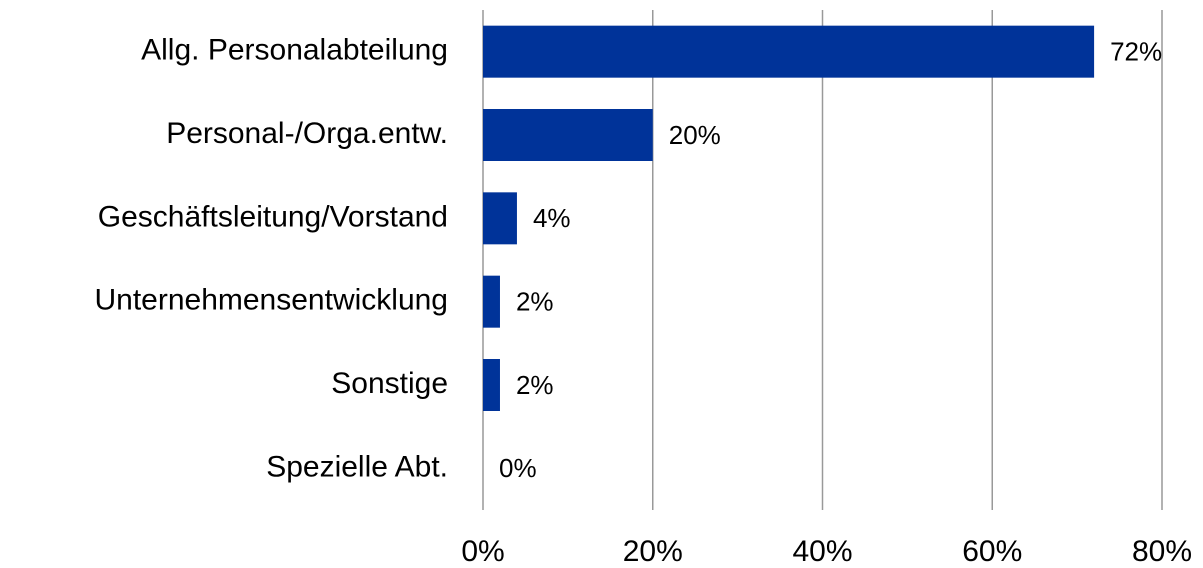  What do you see at coordinates (822, 551) in the screenshot?
I see `x-tick-label: 40%` at bounding box center [822, 551].